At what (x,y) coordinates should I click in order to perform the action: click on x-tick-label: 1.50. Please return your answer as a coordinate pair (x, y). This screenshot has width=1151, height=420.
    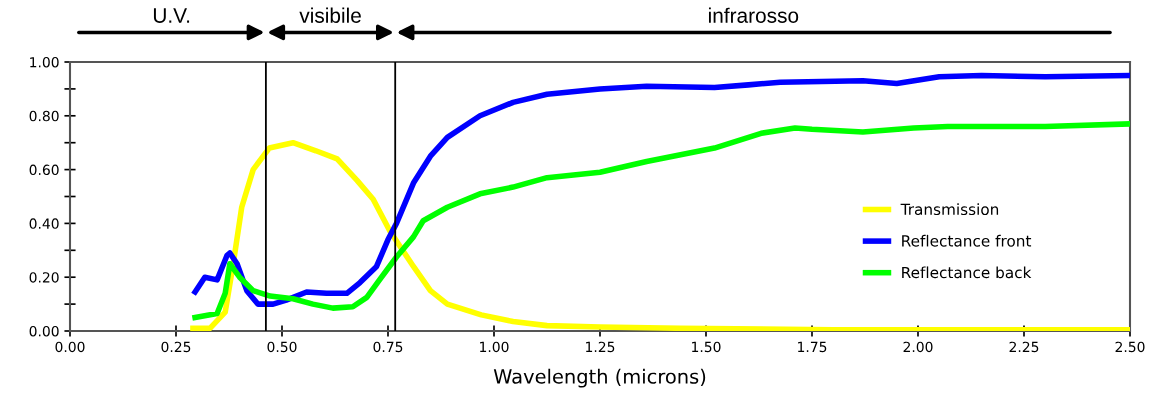
    Looking at the image, I should click on (706, 347).